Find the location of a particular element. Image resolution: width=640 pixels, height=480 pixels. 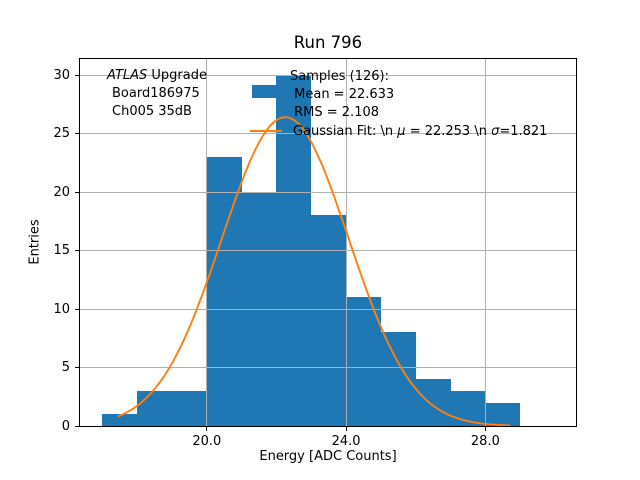

y-axis-label: Entries is located at coordinates (35, 242).